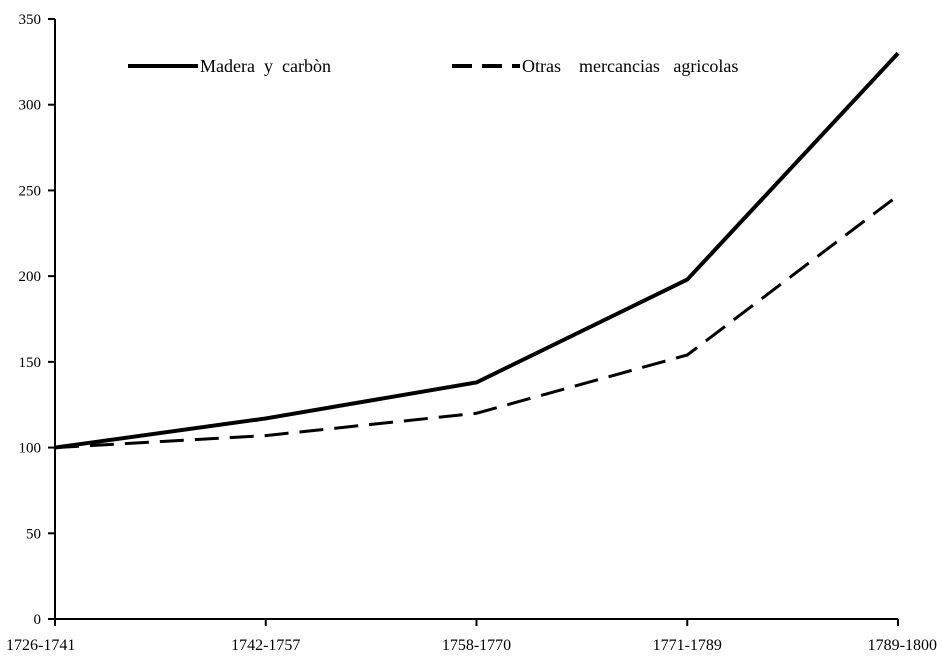 Image resolution: width=942 pixels, height=665 pixels. What do you see at coordinates (30, 277) in the screenshot?
I see `y-tick-label: 200` at bounding box center [30, 277].